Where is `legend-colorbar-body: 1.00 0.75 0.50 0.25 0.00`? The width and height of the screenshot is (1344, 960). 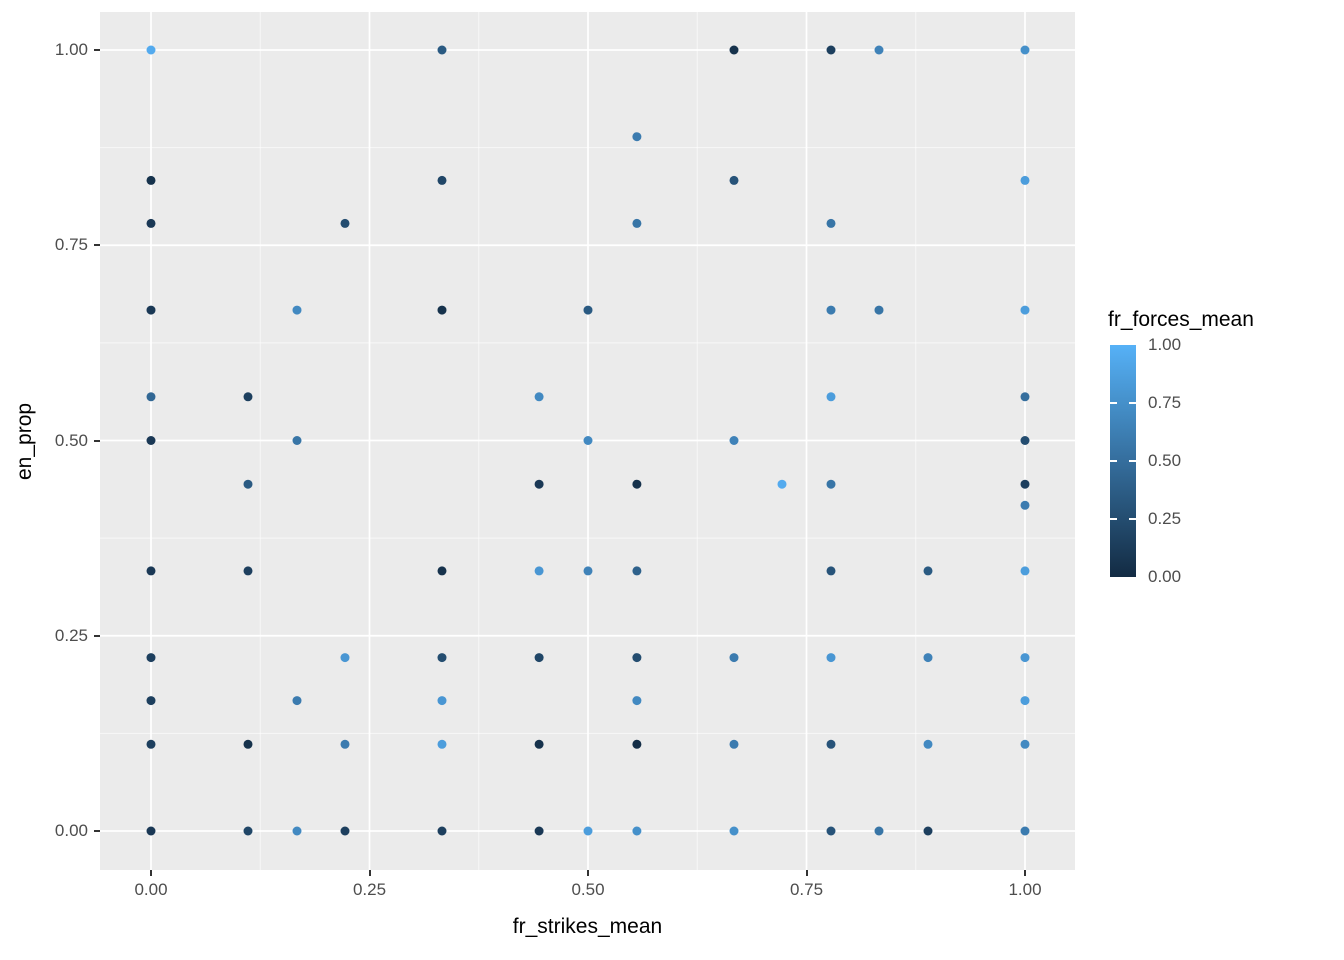 legend-colorbar-body: 1.00 0.75 0.50 0.25 0.00 is located at coordinates (1218, 462).